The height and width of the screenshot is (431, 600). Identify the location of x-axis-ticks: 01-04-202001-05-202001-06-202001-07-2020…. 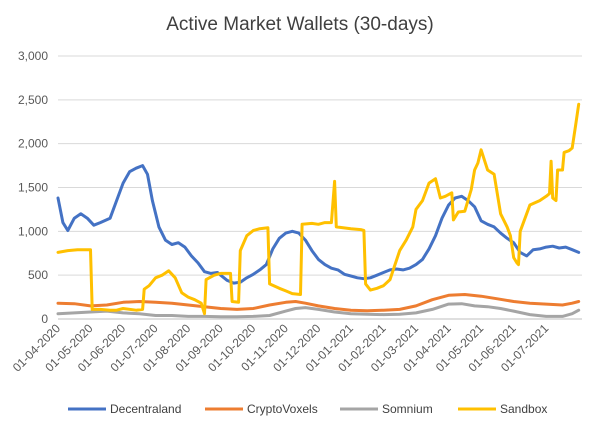
(281, 348).